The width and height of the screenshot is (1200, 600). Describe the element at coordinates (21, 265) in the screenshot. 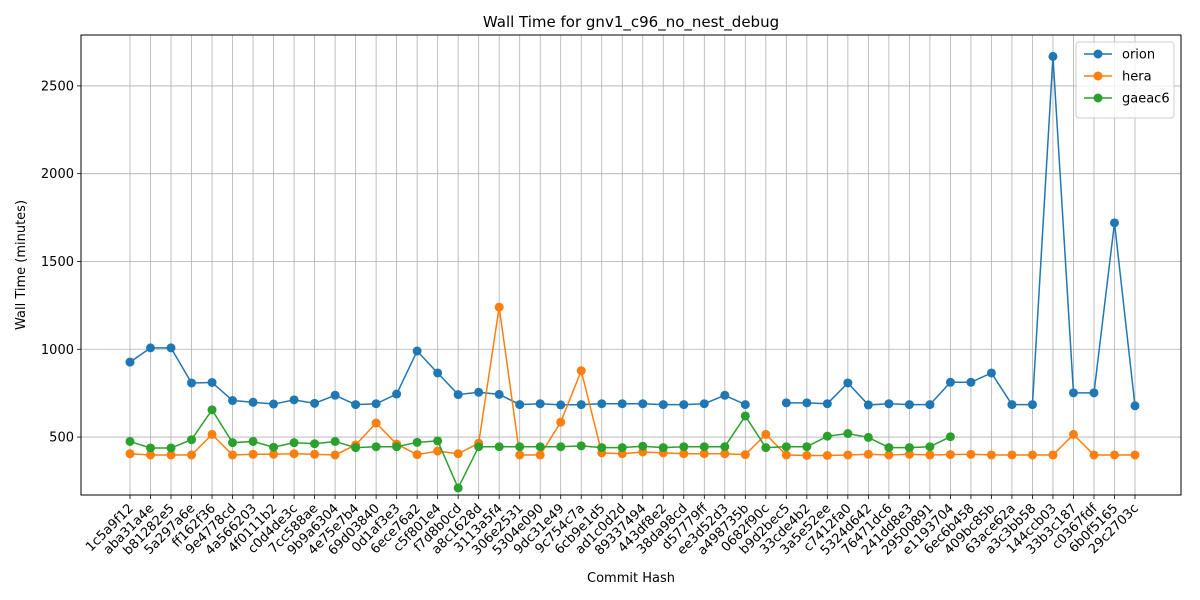

I see `y-axis-label: Wall Time (minutes)` at that location.